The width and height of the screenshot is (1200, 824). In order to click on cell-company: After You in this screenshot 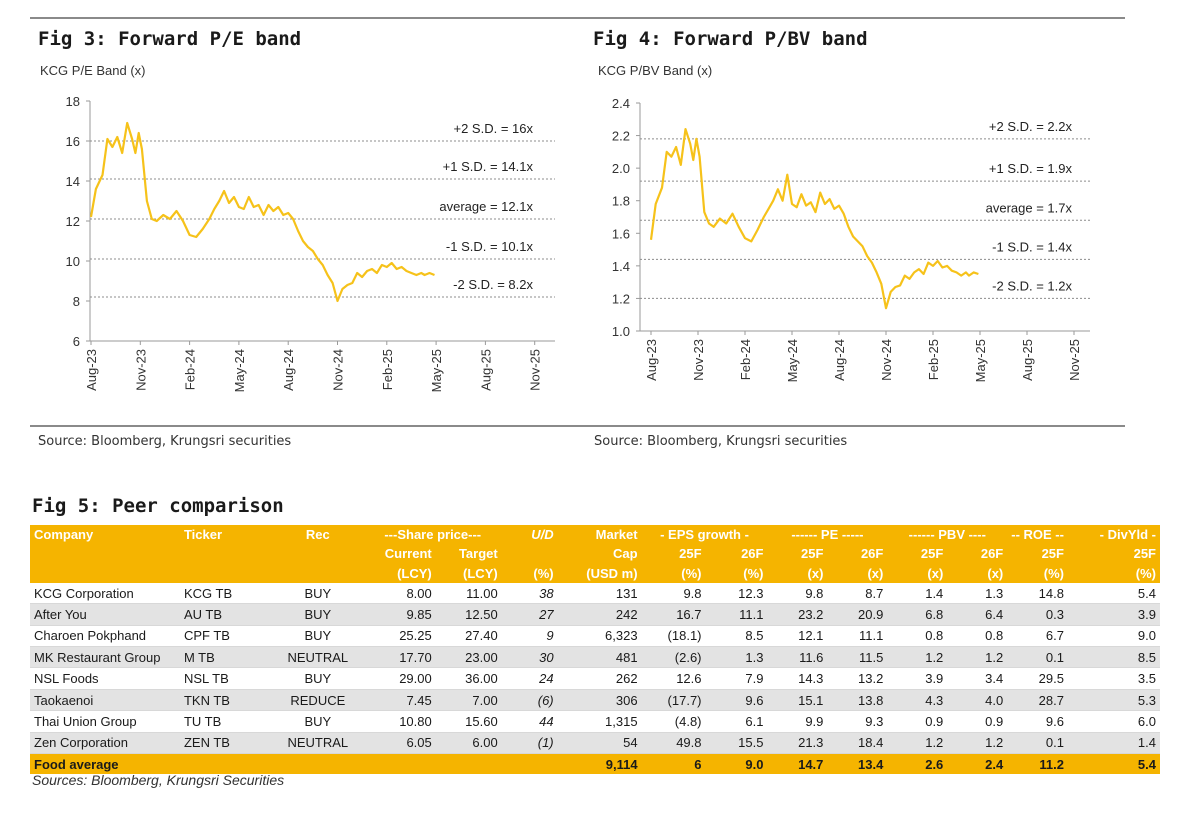, I will do `click(105, 614)`.